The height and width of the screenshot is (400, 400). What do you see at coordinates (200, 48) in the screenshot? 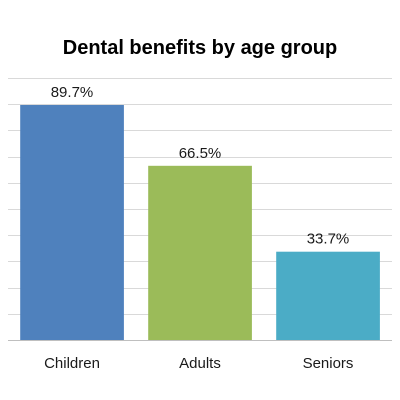
I see `chart-title: Dental benefits by age group` at bounding box center [200, 48].